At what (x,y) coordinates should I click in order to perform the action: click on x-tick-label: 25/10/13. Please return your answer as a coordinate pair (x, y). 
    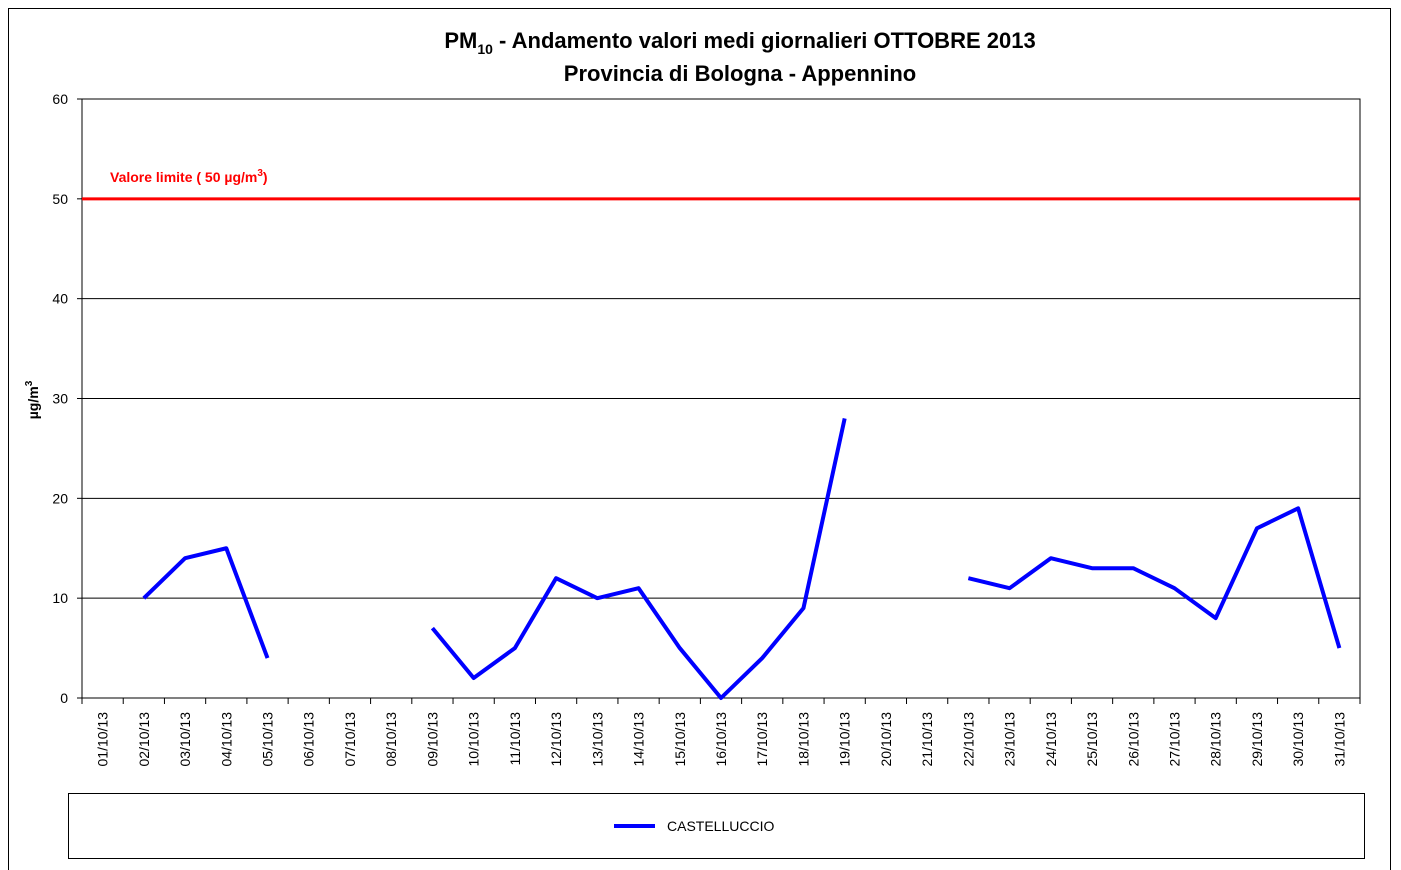
    Looking at the image, I should click on (1092, 739).